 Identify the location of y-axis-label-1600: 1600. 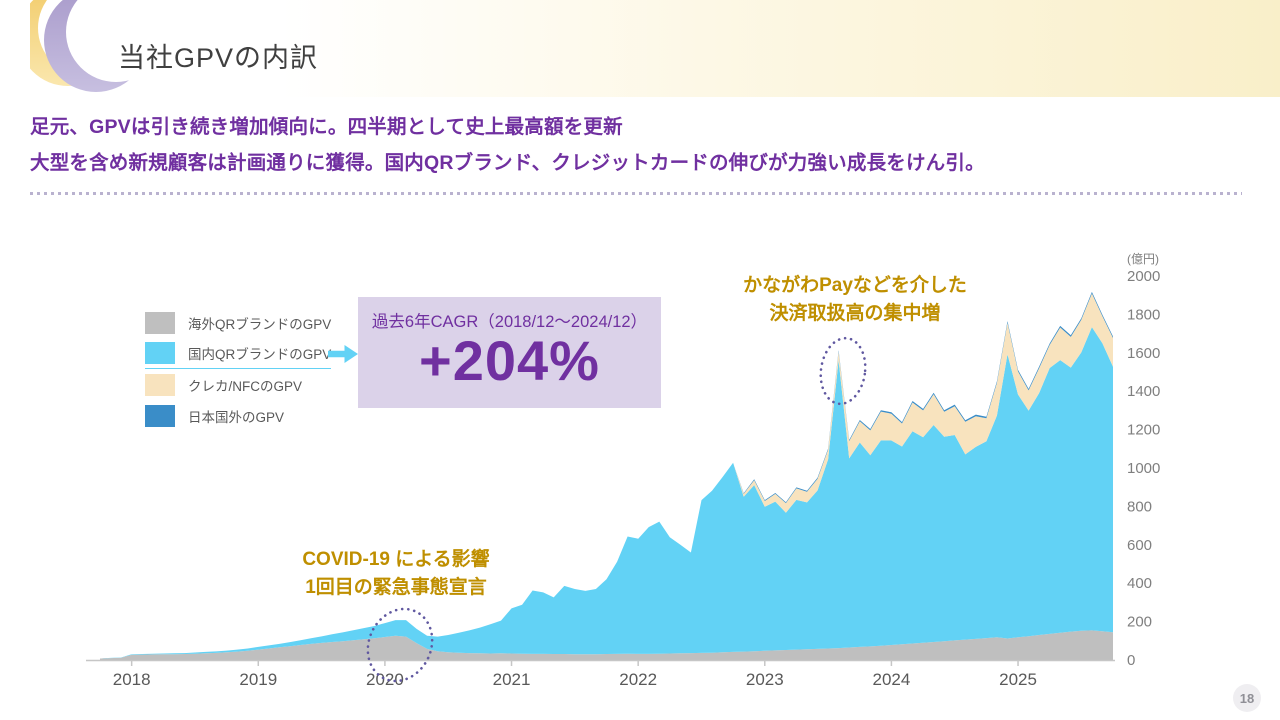
(1143, 353).